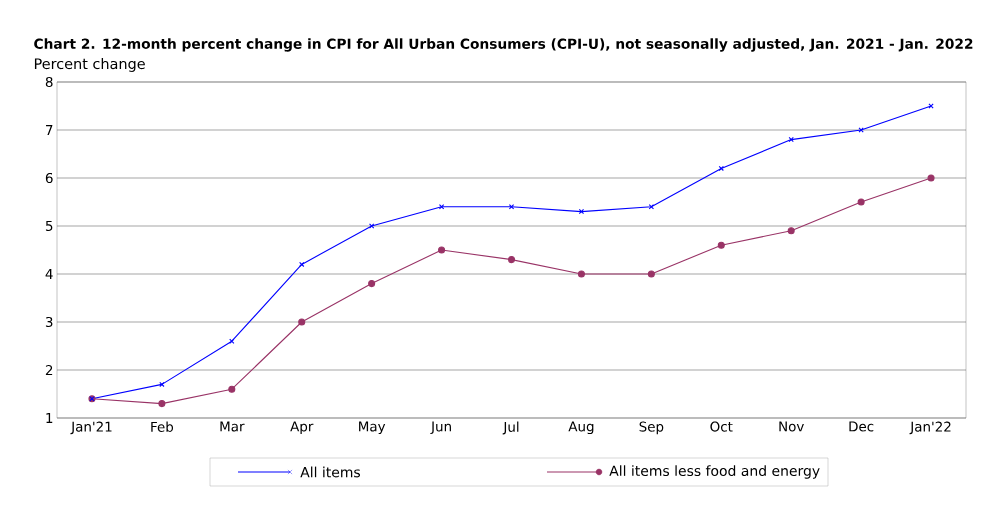  What do you see at coordinates (372, 428) in the screenshot?
I see `x-tick-label: May` at bounding box center [372, 428].